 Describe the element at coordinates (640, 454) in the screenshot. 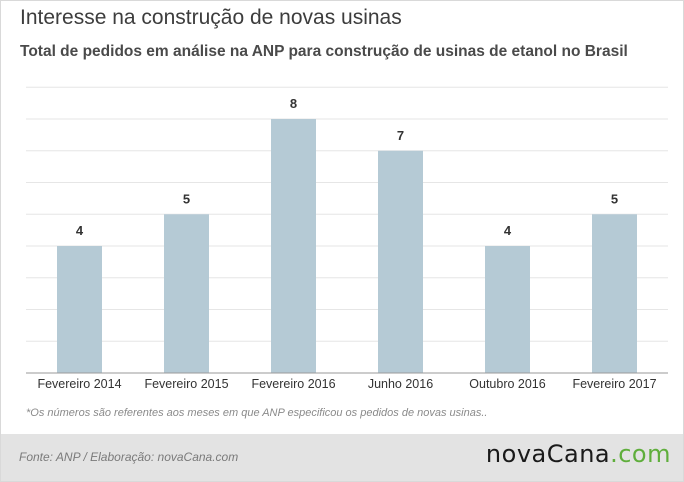

I see `logo-domain: .com` at that location.